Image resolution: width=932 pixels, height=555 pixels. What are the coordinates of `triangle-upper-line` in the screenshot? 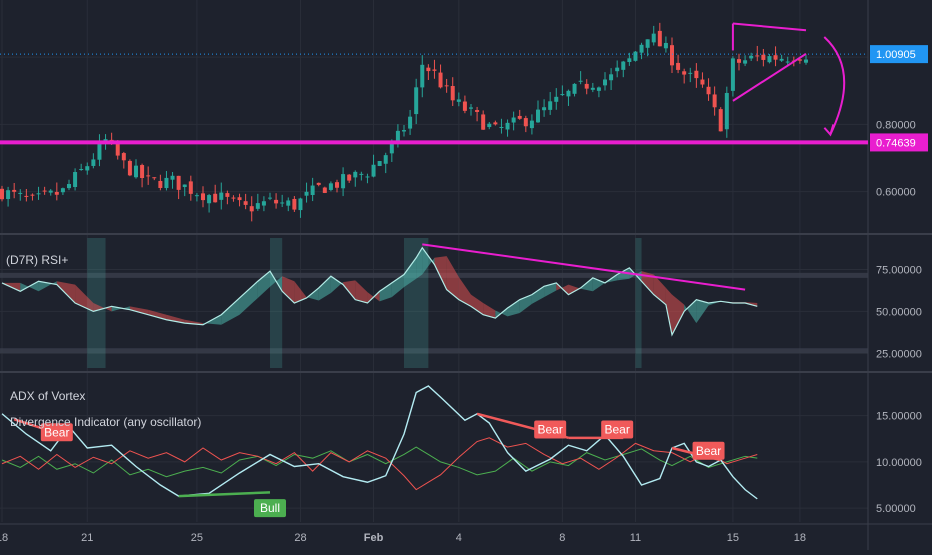 It's located at (769, 27).